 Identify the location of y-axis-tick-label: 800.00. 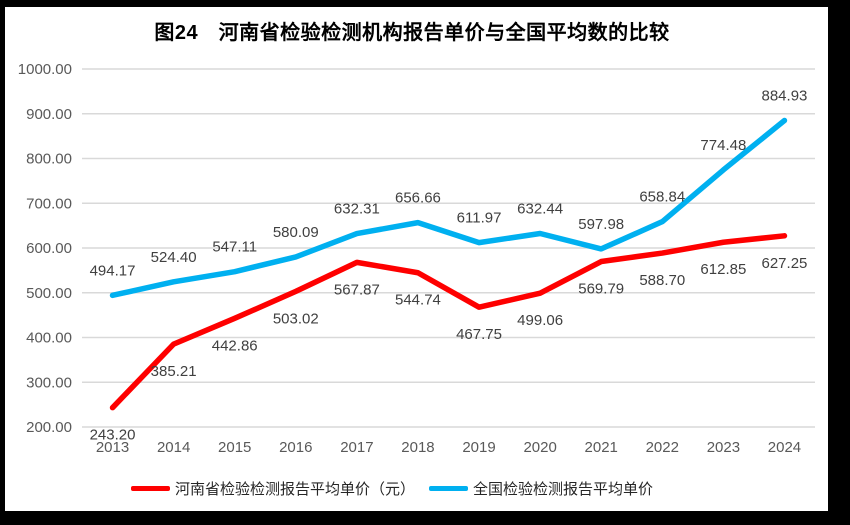
(49, 159).